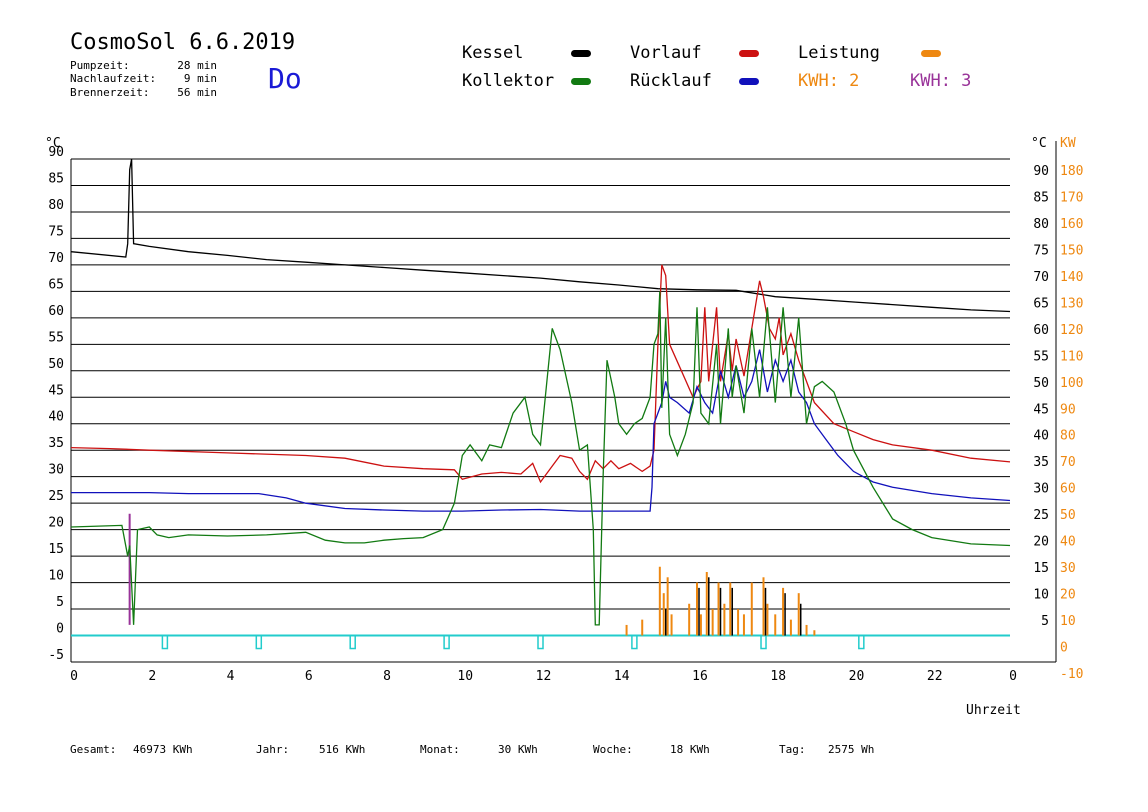 This screenshot has width=1148, height=812. What do you see at coordinates (1041, 409) in the screenshot?
I see `y-tick-right-45: 45` at bounding box center [1041, 409].